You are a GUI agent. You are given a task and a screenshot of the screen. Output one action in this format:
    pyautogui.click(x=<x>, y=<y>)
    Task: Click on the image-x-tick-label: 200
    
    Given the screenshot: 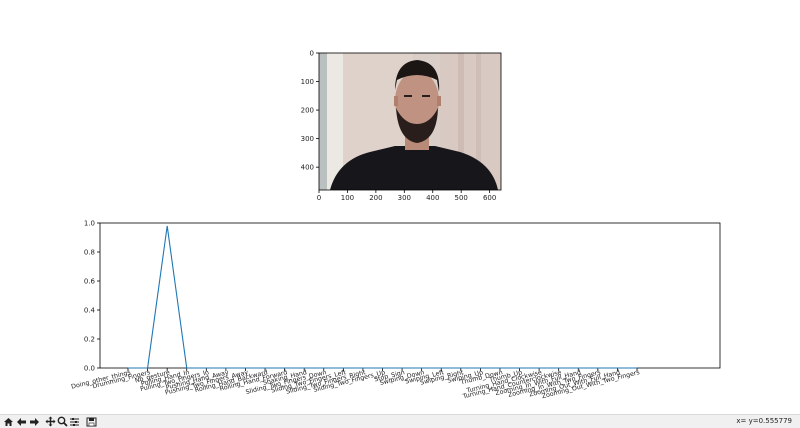 What is the action you would take?
    pyautogui.click(x=375, y=198)
    